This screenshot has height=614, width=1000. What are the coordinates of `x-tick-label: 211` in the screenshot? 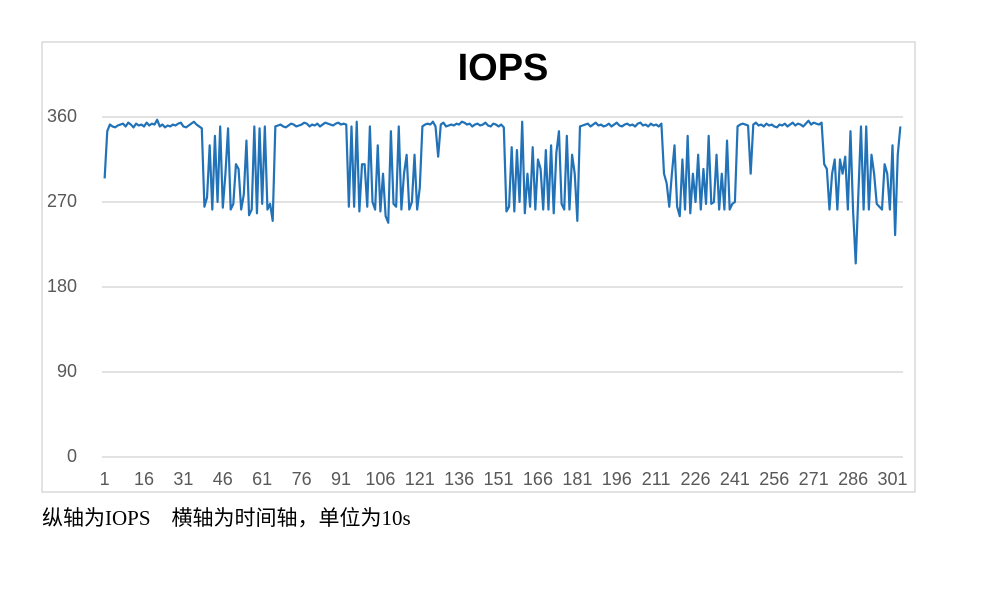 It's located at (656, 479).